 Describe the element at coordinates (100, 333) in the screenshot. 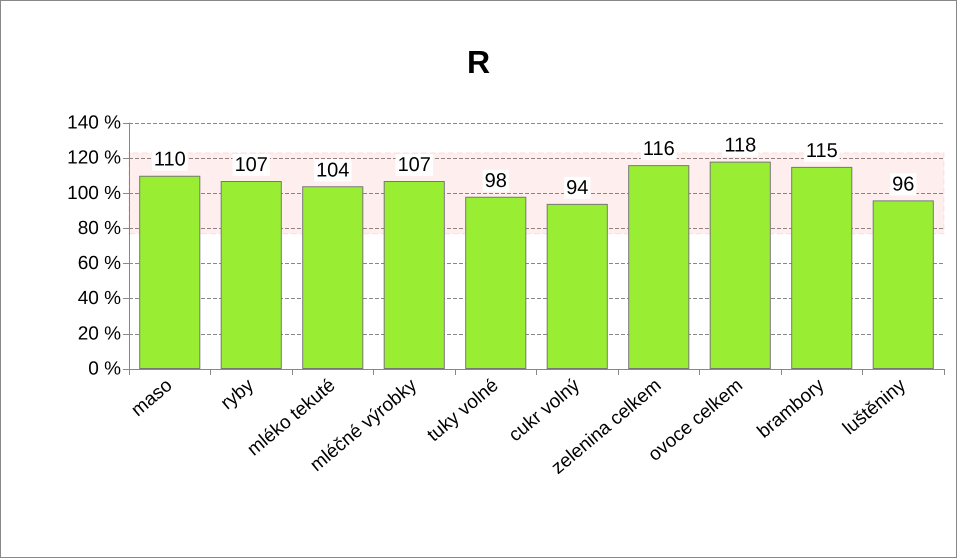

I see `y-tick-label: 20 %` at that location.